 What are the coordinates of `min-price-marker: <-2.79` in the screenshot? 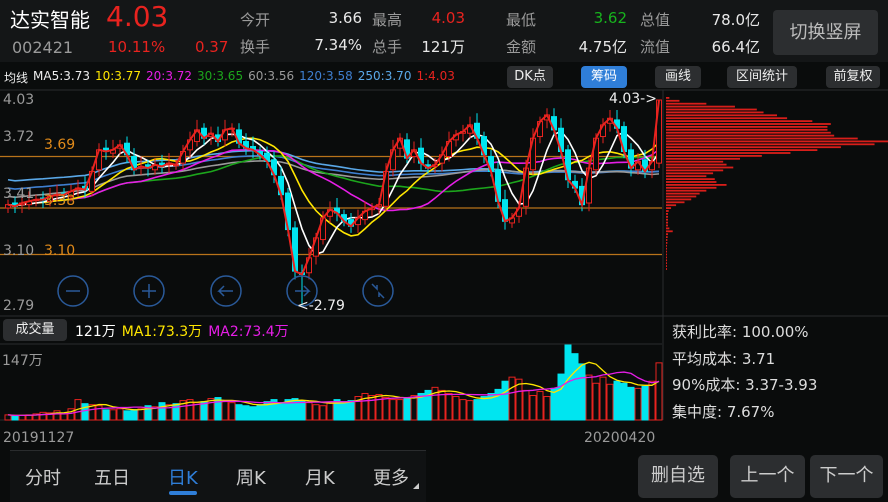 It's located at (321, 306).